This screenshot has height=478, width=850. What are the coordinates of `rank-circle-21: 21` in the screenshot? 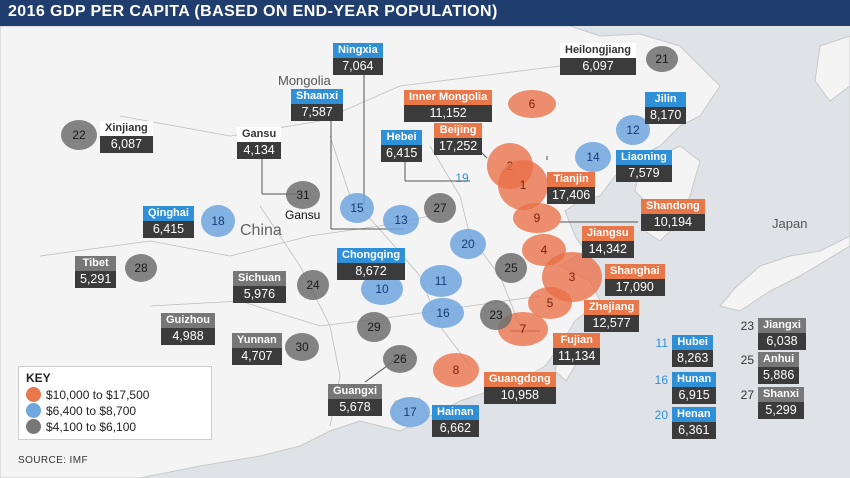 It's located at (662, 59).